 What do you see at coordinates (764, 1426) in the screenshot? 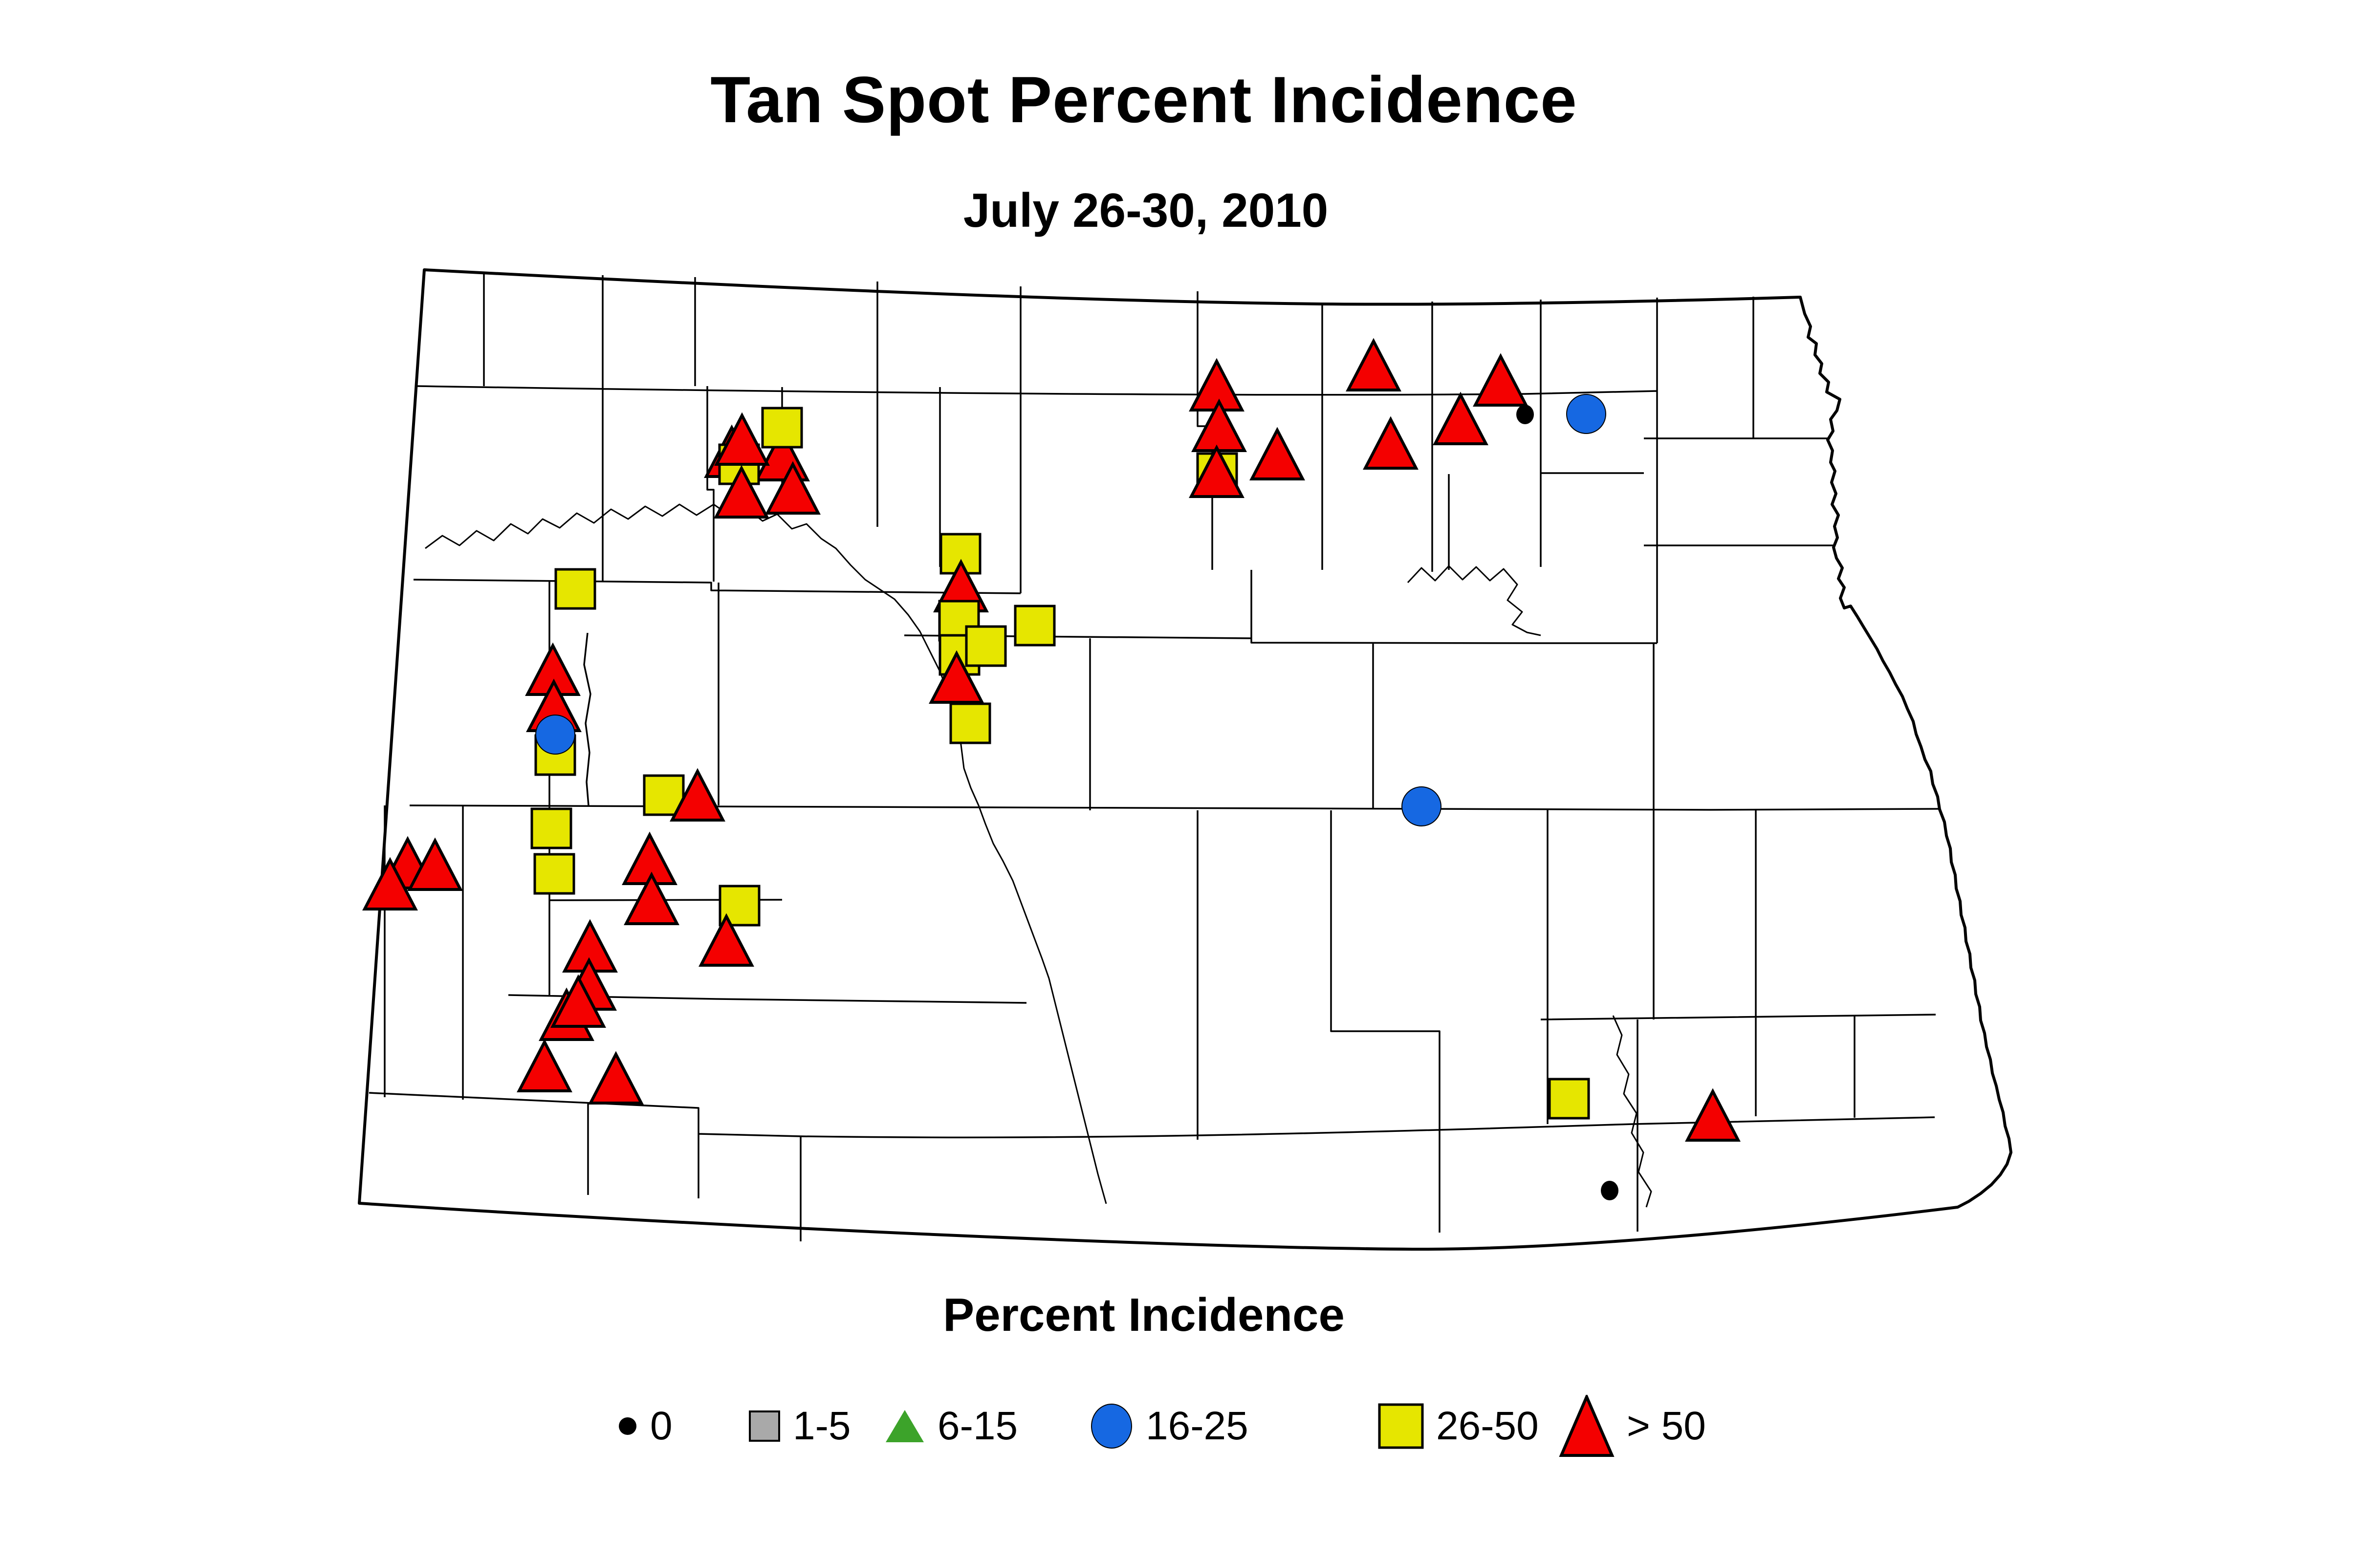
I see `gray-square-icon` at bounding box center [764, 1426].